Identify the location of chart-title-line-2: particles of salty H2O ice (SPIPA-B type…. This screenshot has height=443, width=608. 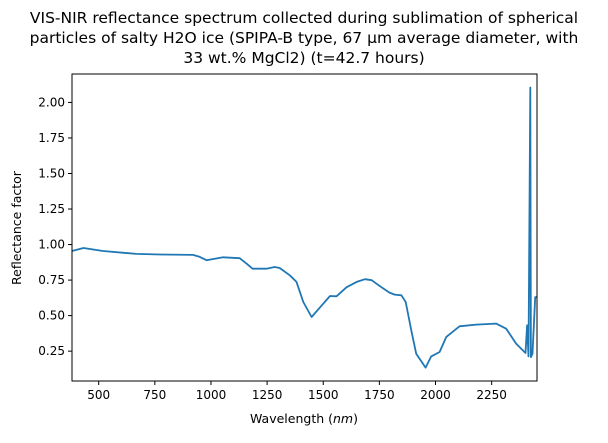
(304, 38).